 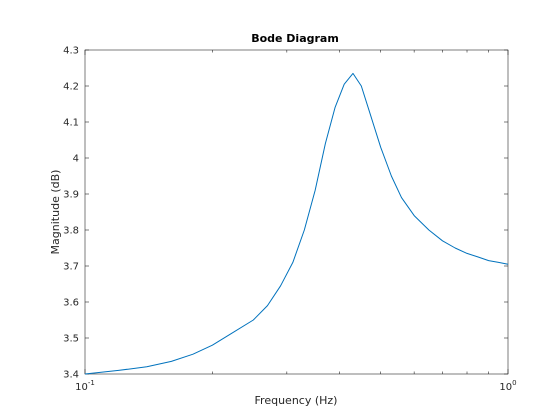 I want to click on y-tick-label: 4.2, so click(x=71, y=87).